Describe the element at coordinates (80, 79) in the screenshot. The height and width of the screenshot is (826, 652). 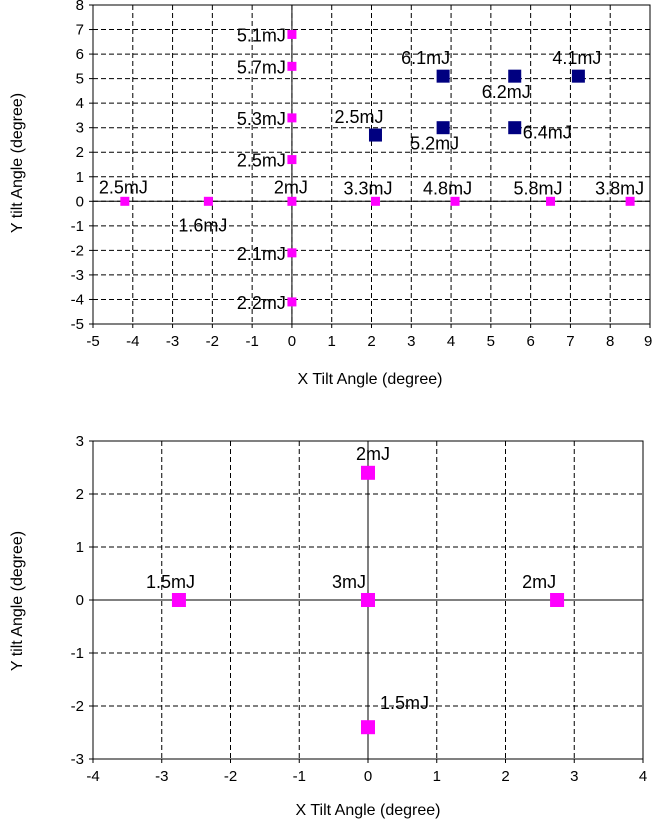
I see `y-tick-label: 5` at that location.